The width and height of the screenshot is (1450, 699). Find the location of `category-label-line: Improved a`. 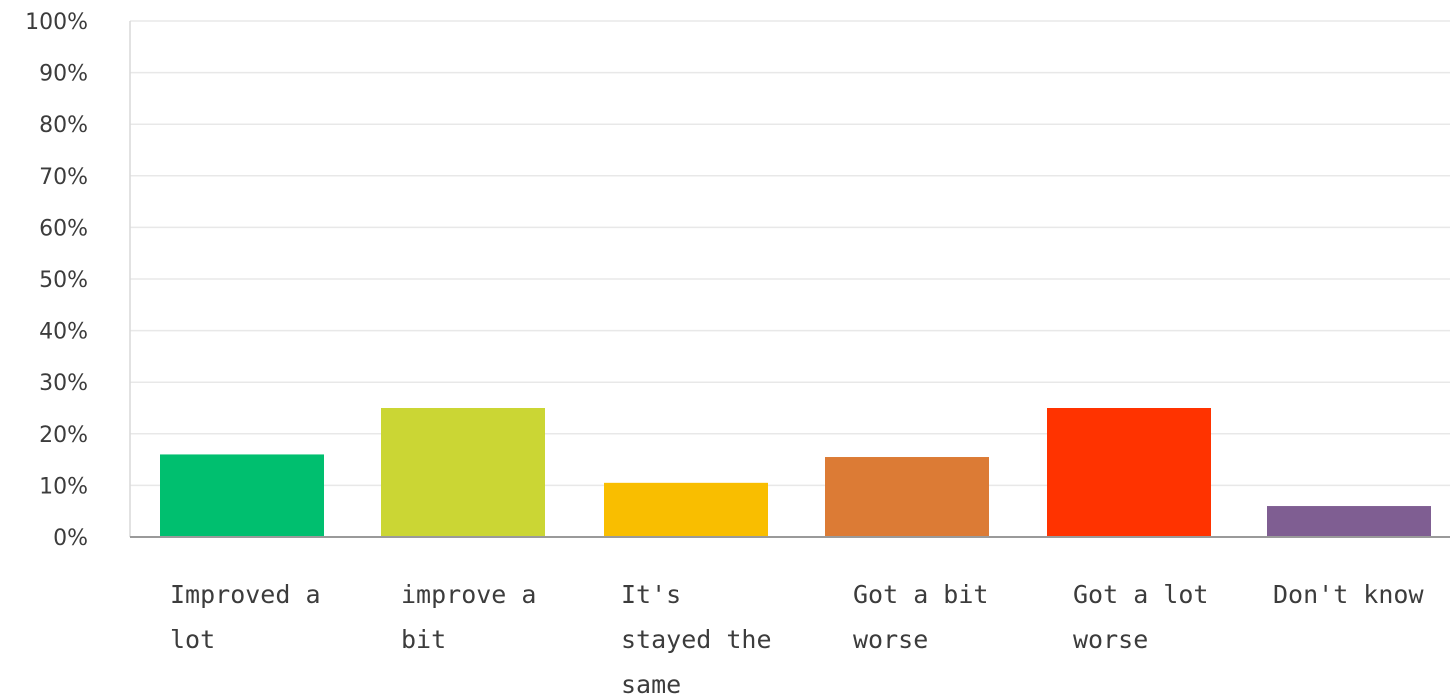

category-label-line: Improved a is located at coordinates (245, 594).